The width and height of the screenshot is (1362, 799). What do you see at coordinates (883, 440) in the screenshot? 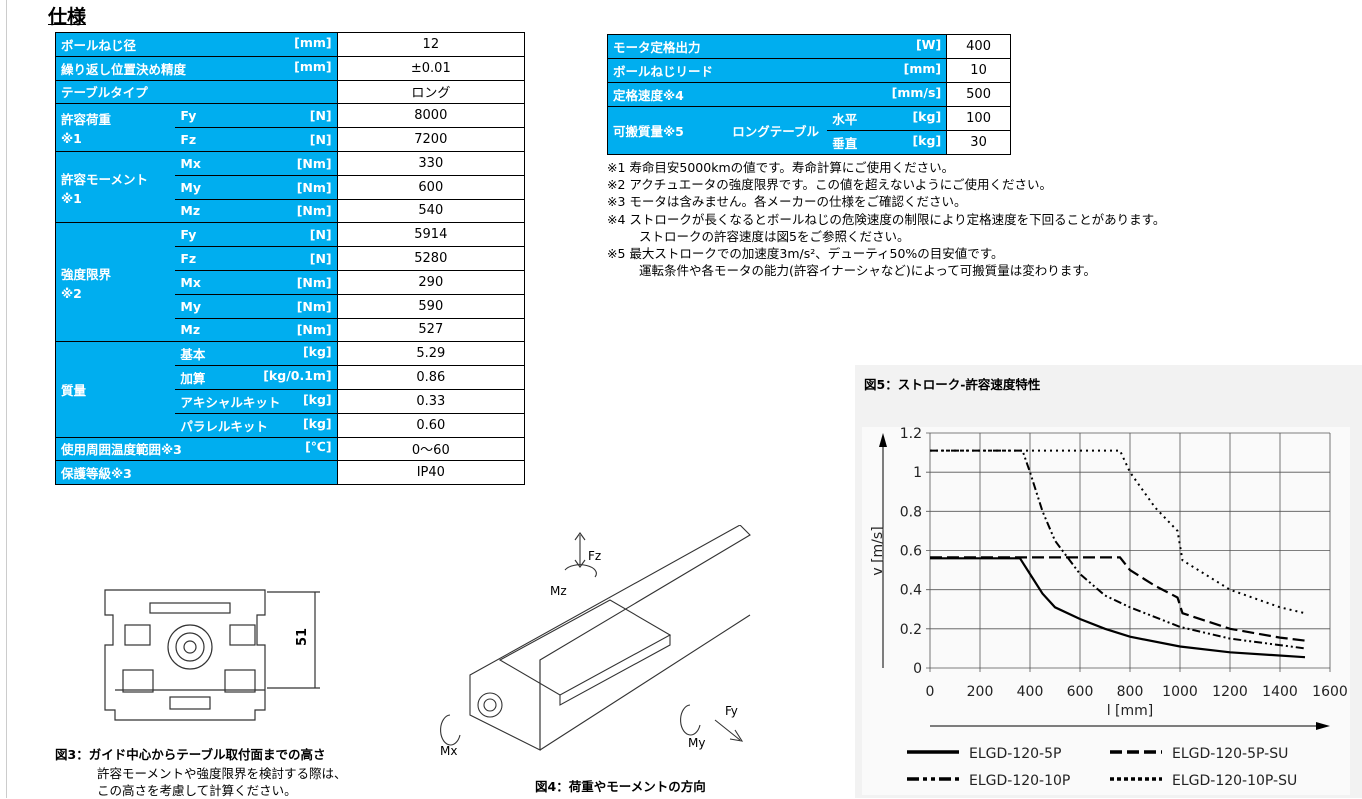
I see `y-arrowhead` at bounding box center [883, 440].